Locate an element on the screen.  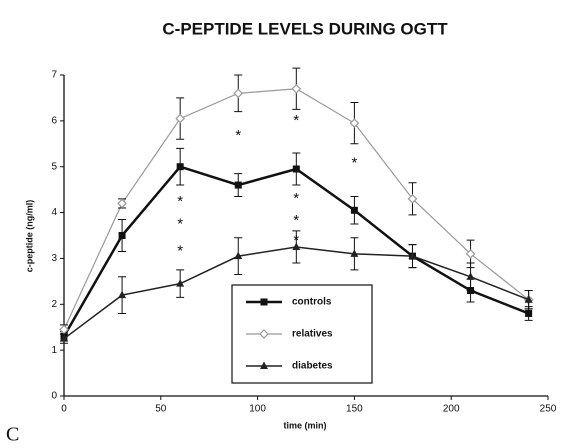
y-tick-label: 0 is located at coordinates (54, 396).